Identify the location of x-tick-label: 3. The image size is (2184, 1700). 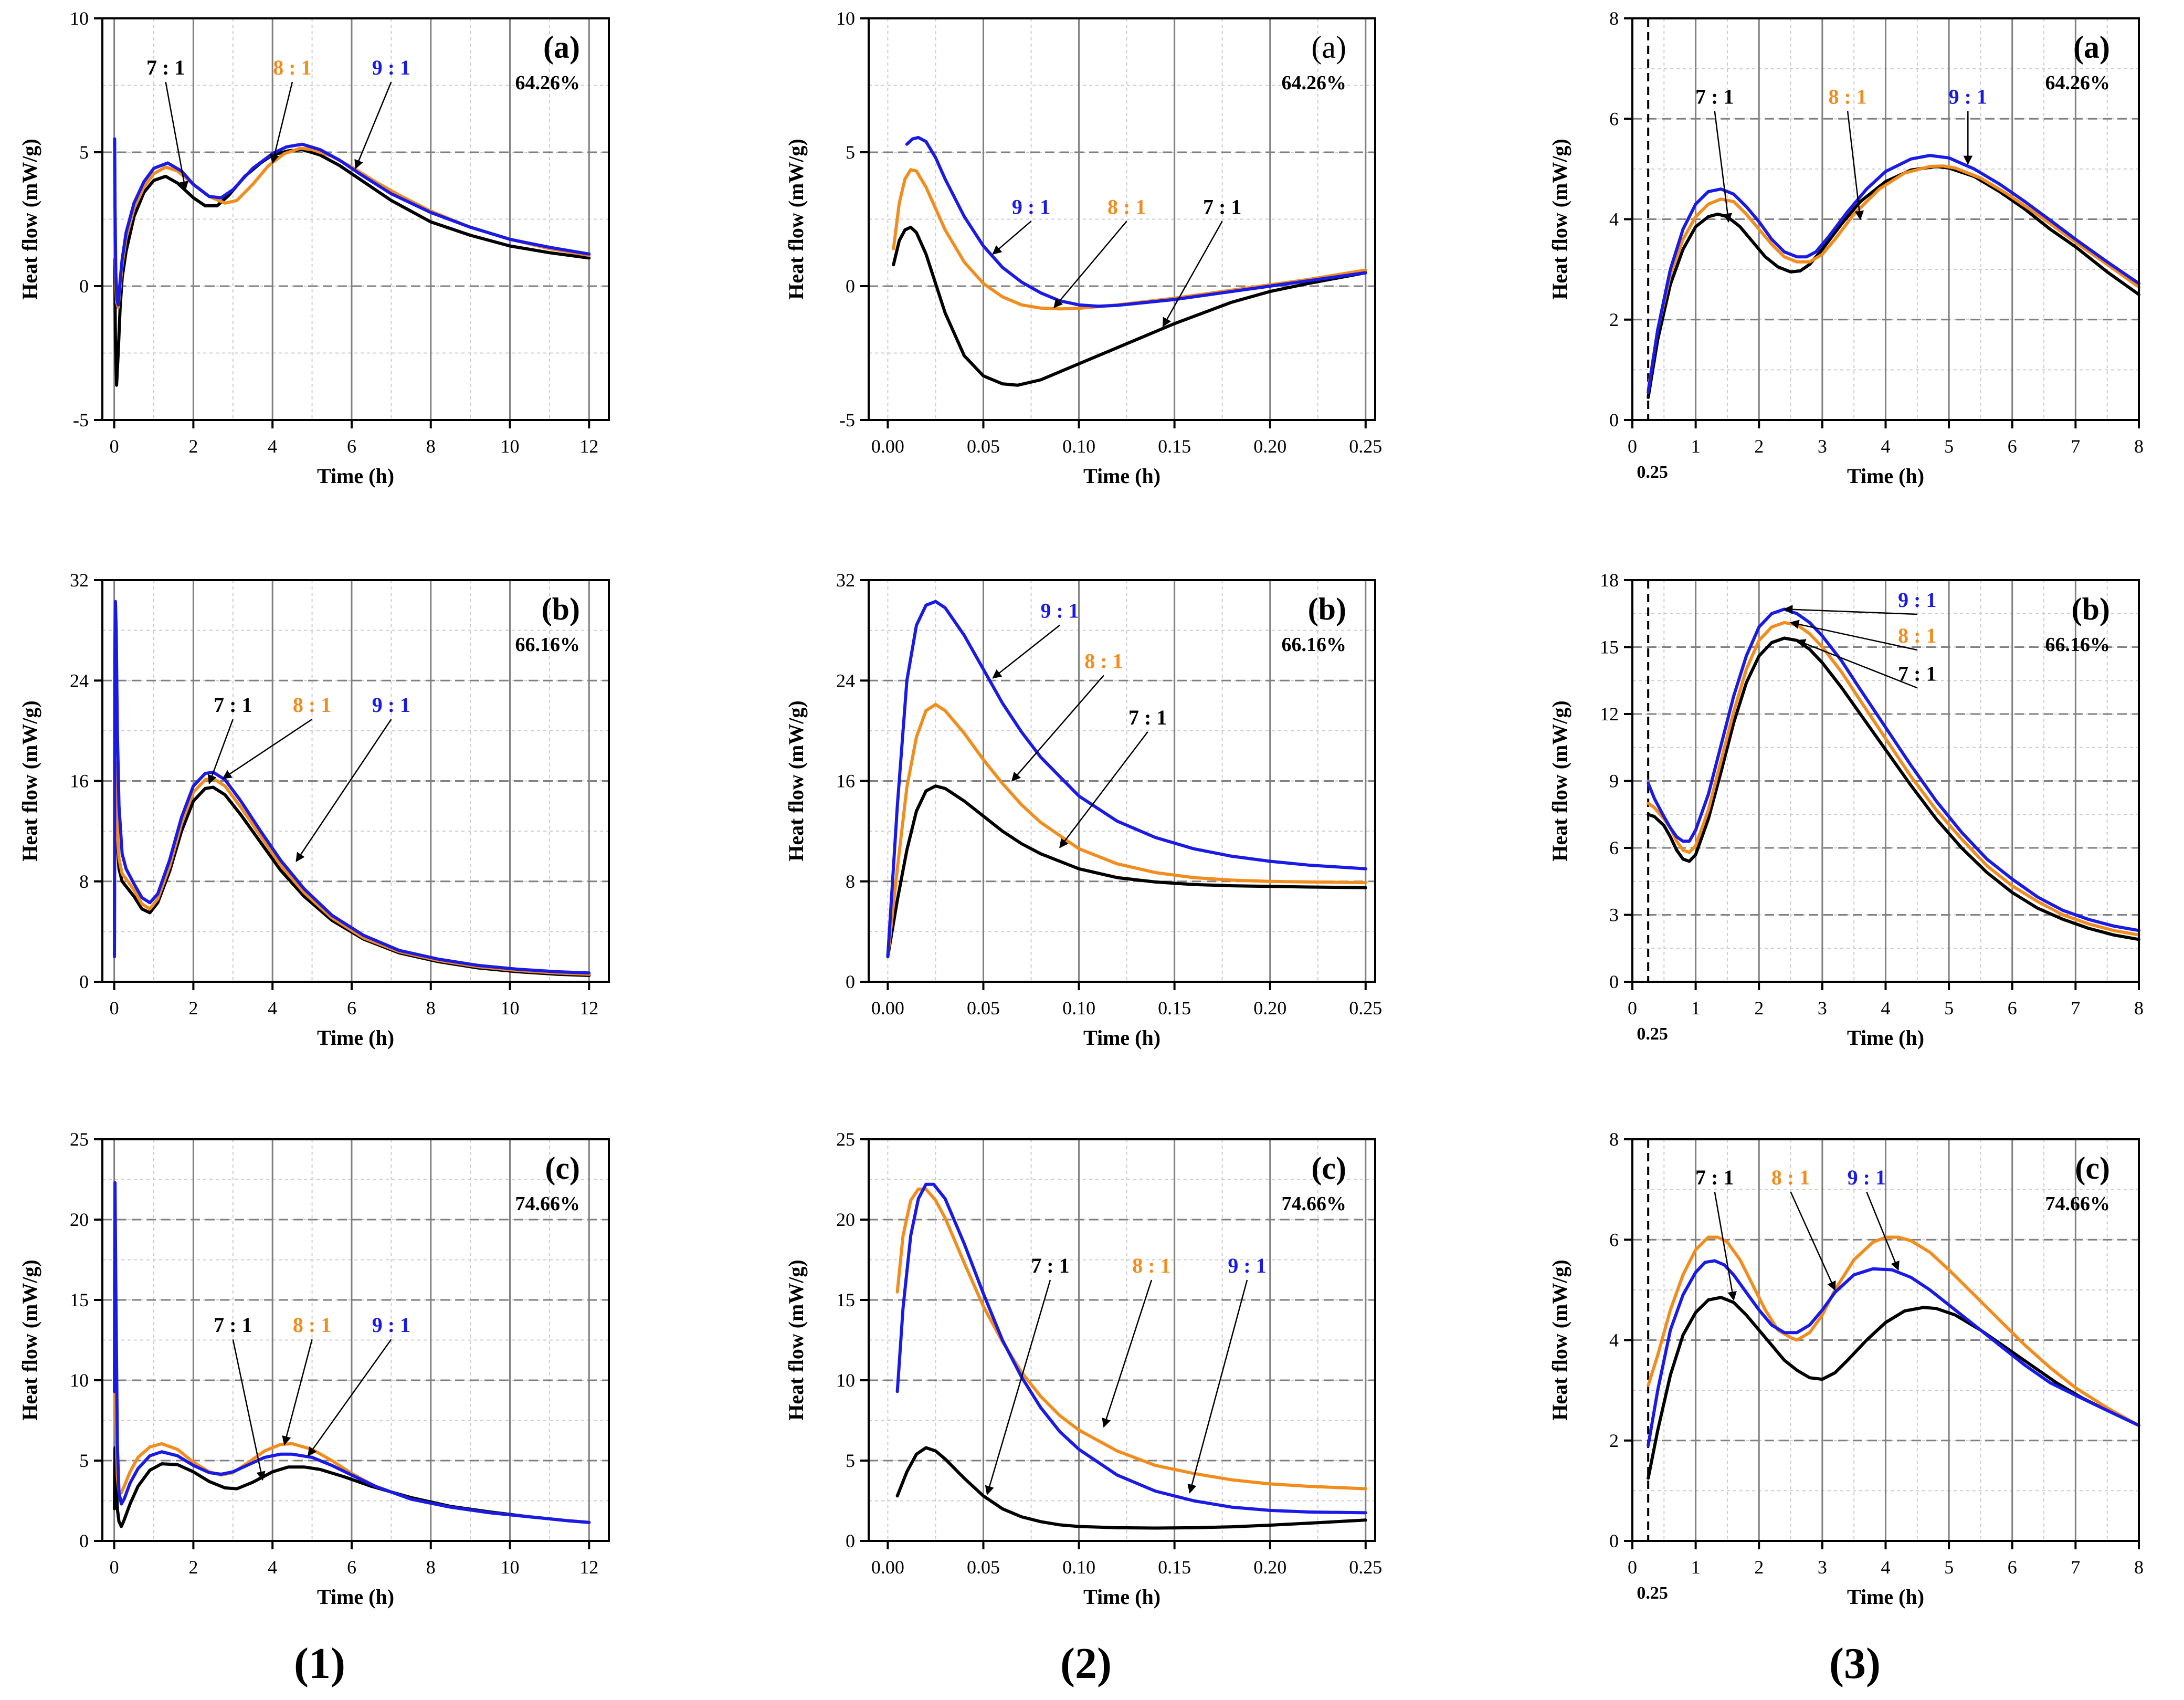
(1822, 1008).